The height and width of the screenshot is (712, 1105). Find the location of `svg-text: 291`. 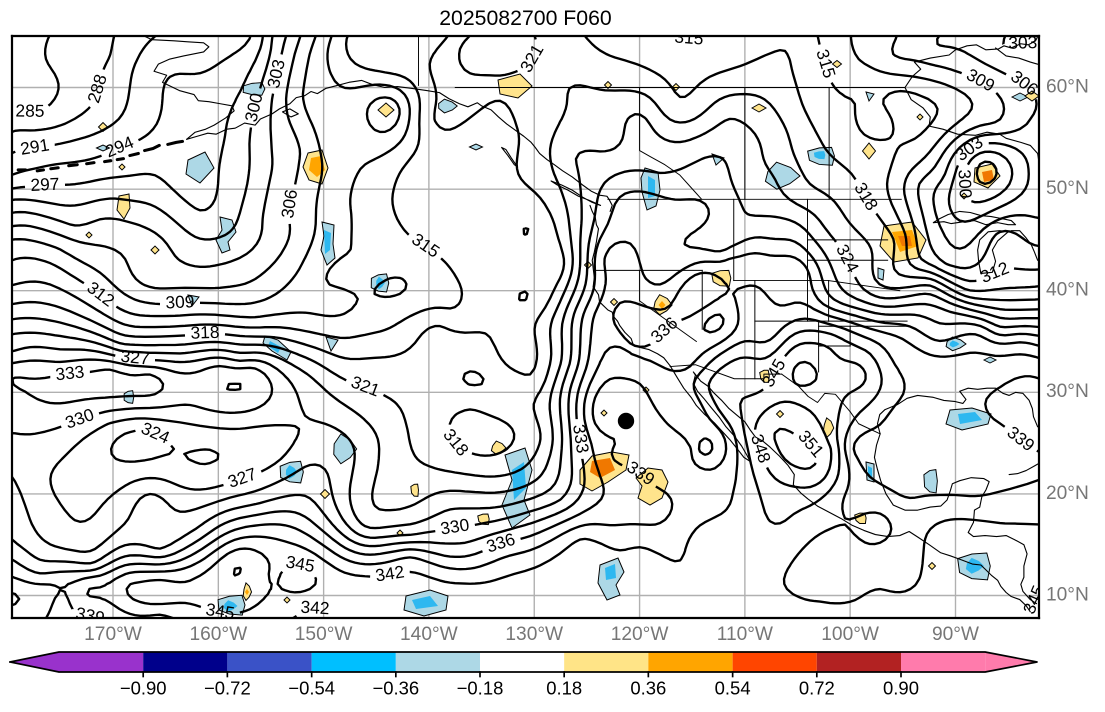

svg-text: 291 is located at coordinates (35, 146).